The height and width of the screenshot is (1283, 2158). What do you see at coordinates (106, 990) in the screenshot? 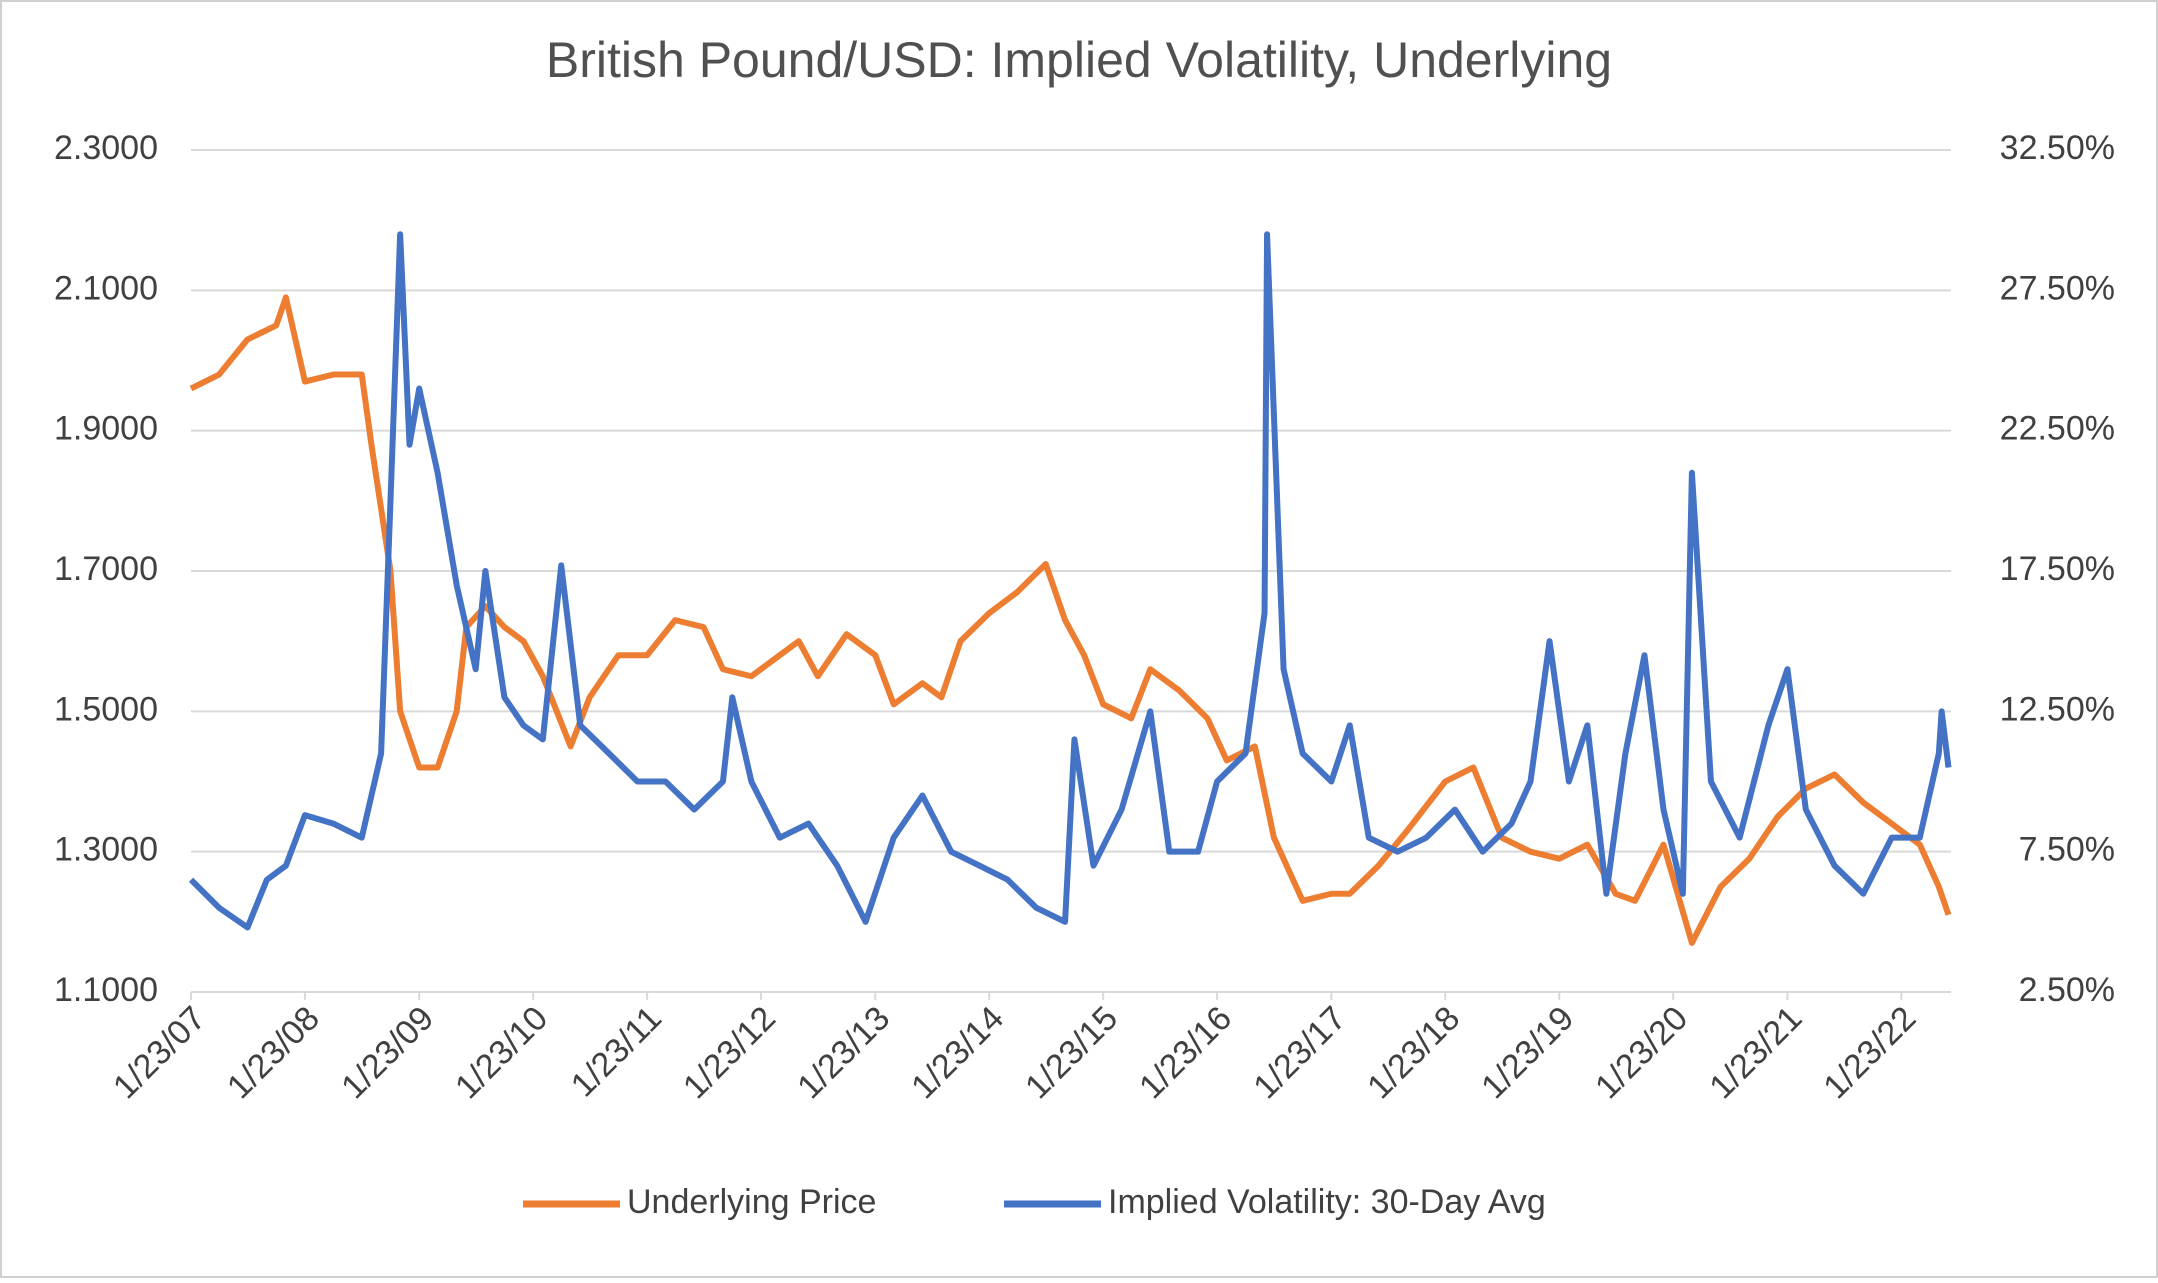
I see `y-tick-label: 1.1000` at bounding box center [106, 990].